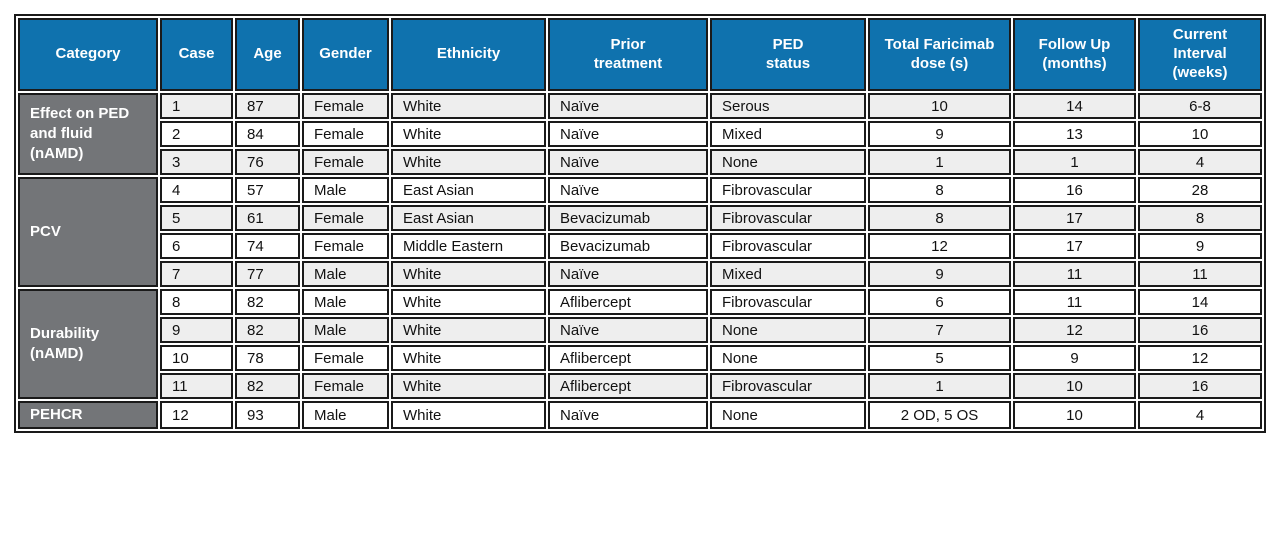  Describe the element at coordinates (628, 218) in the screenshot. I see `cell-prior-treatment: Bevacizumab` at that location.